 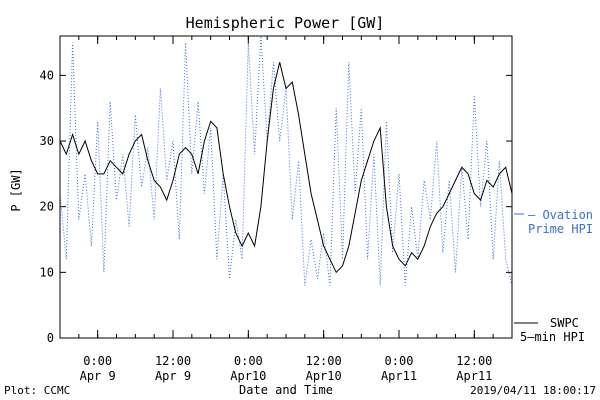 I want to click on legend-ovation-line2: Prime HPI, so click(x=560, y=229).